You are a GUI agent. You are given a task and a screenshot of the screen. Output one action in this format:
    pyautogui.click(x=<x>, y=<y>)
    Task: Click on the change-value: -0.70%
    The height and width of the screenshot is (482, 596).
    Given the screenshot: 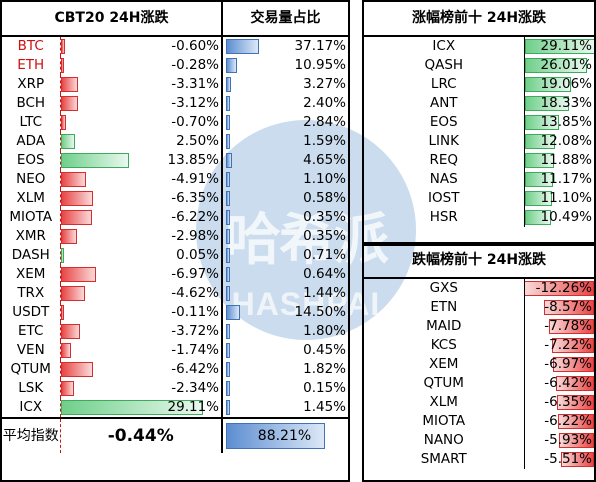 What is the action you would take?
    pyautogui.click(x=195, y=122)
    